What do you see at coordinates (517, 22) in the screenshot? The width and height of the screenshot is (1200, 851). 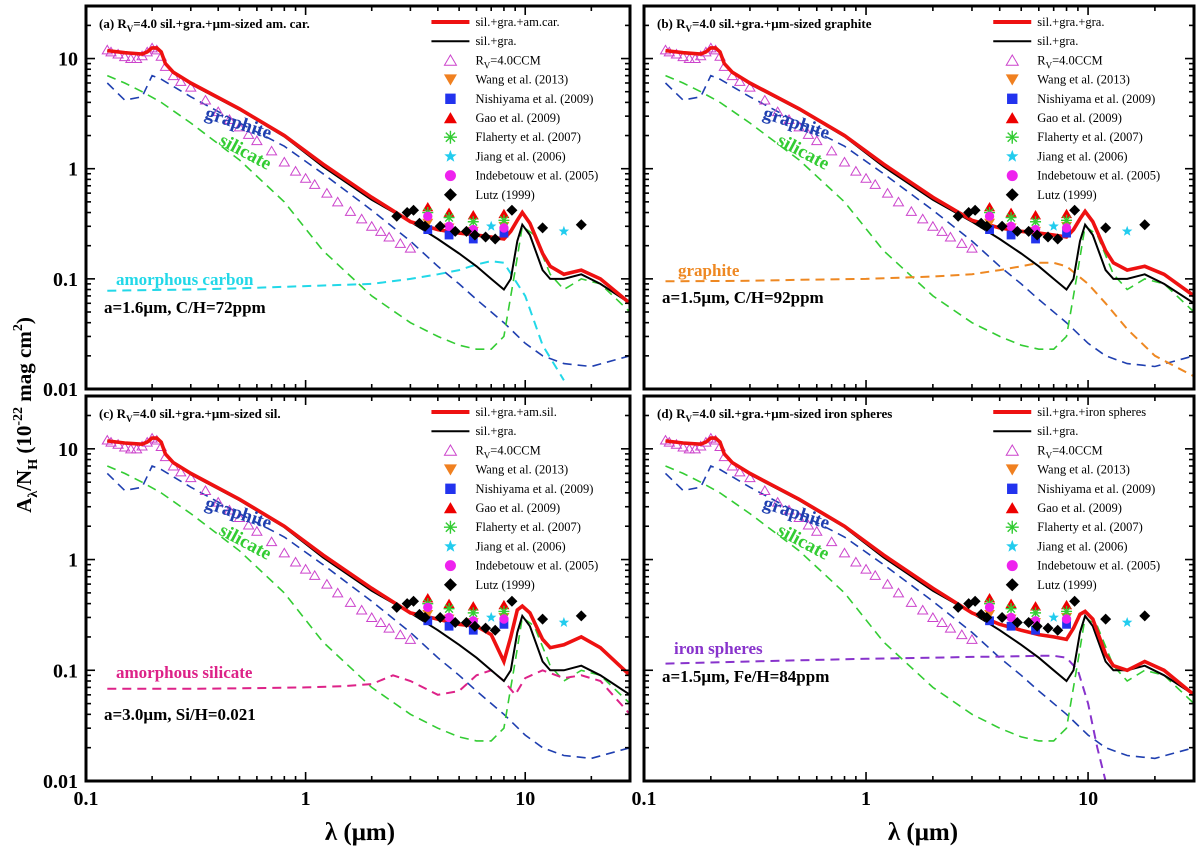 I see `legend-label: sil.+gra.+am.car.` at bounding box center [517, 22].